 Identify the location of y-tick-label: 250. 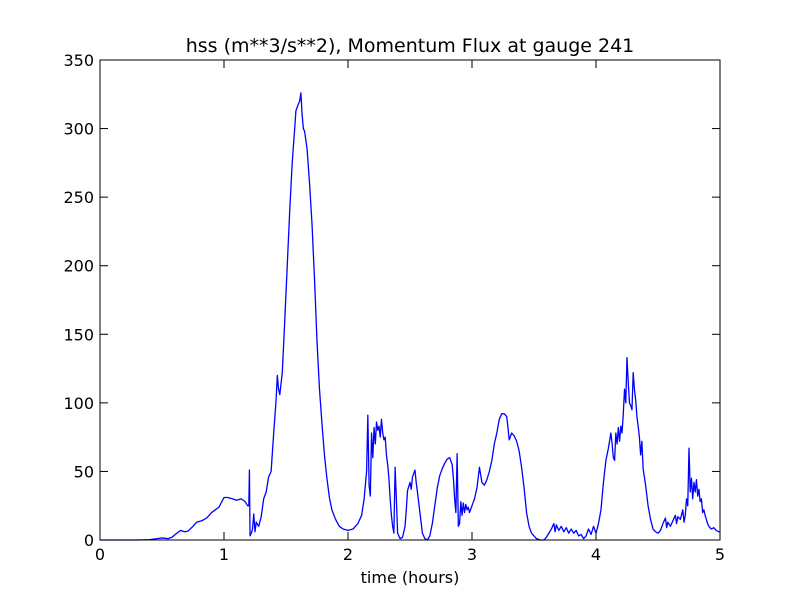
(78, 197).